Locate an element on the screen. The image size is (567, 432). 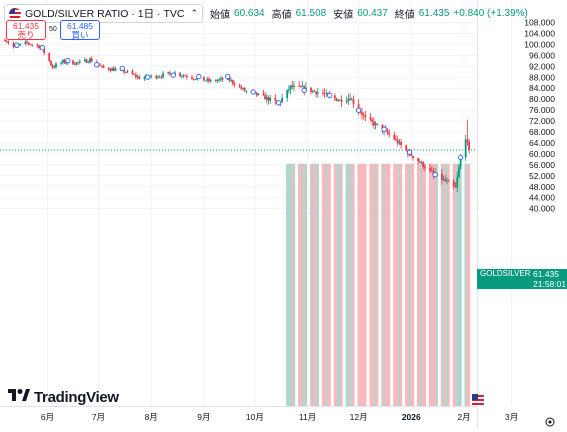
x-tick-label: 10月 is located at coordinates (255, 417).